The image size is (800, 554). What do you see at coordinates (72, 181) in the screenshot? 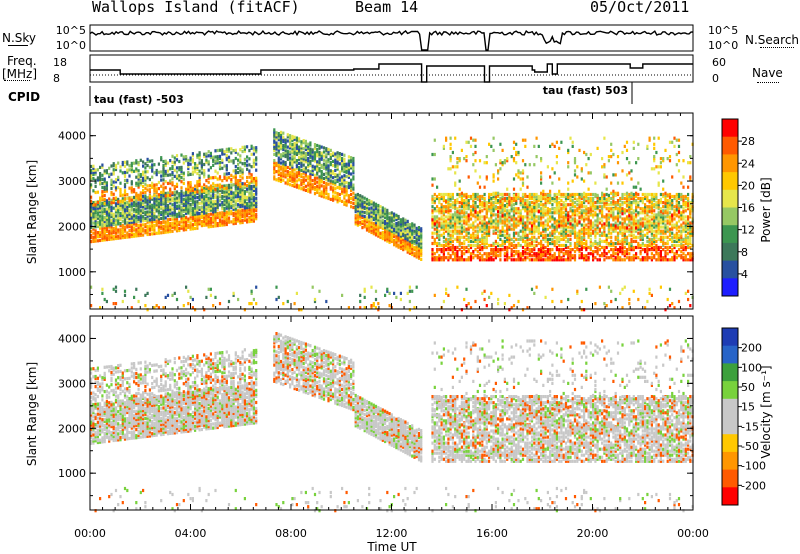
I see `power-ytick: 3000` at bounding box center [72, 181].